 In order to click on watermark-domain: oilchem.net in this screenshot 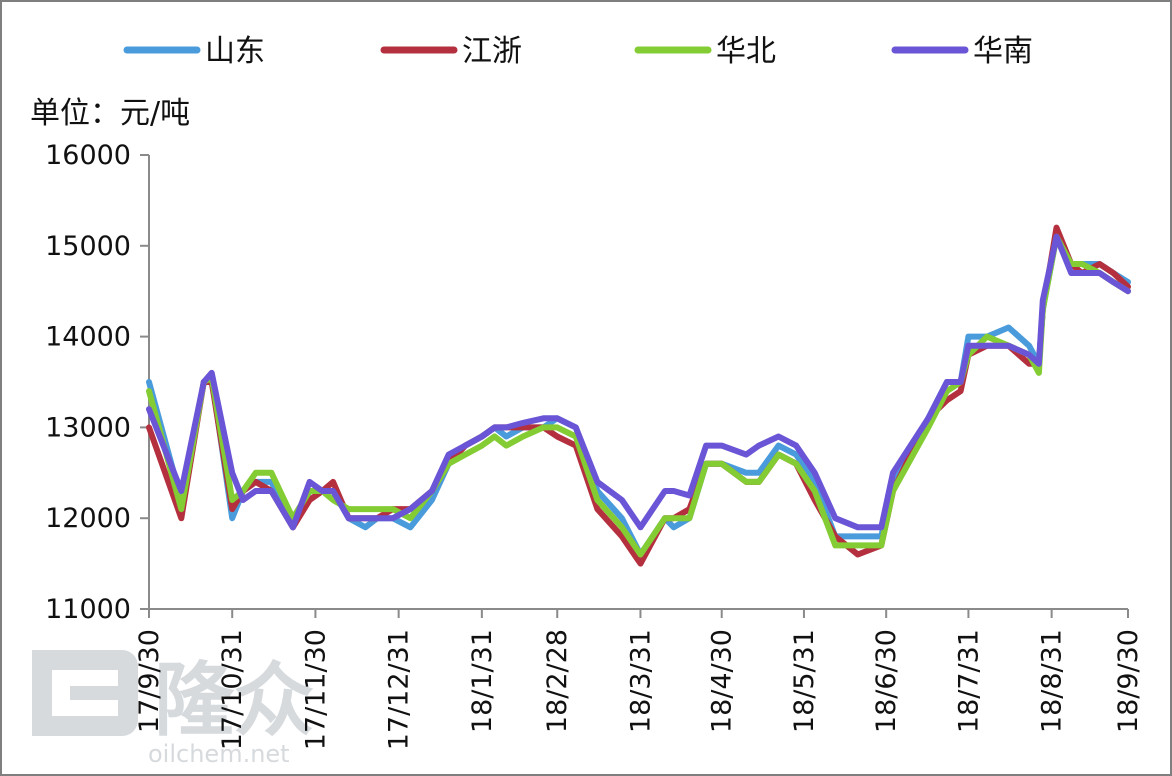, I will do `click(219, 754)`.